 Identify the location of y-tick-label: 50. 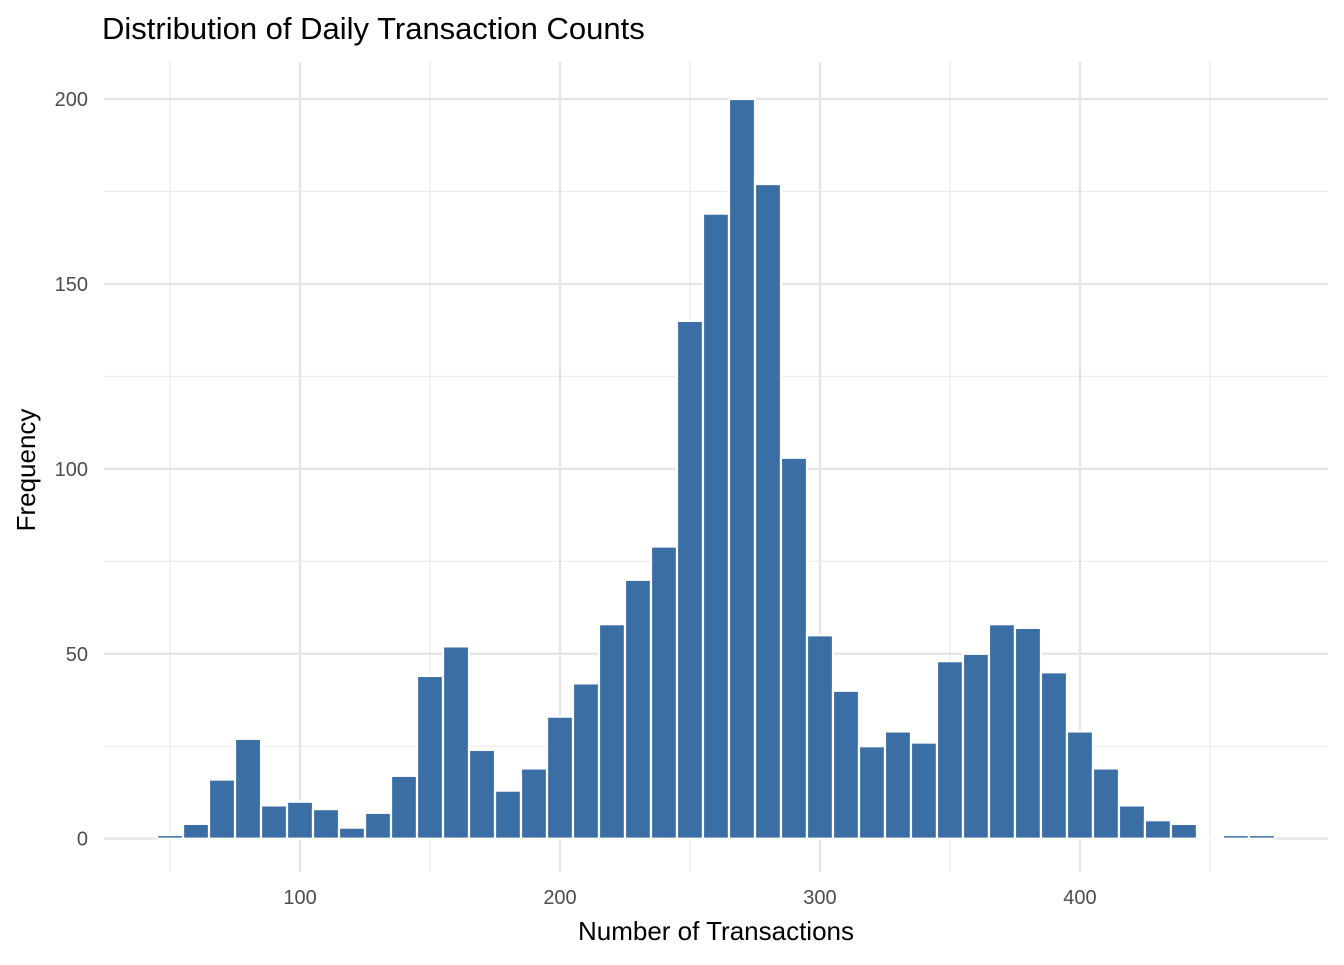
(77, 655).